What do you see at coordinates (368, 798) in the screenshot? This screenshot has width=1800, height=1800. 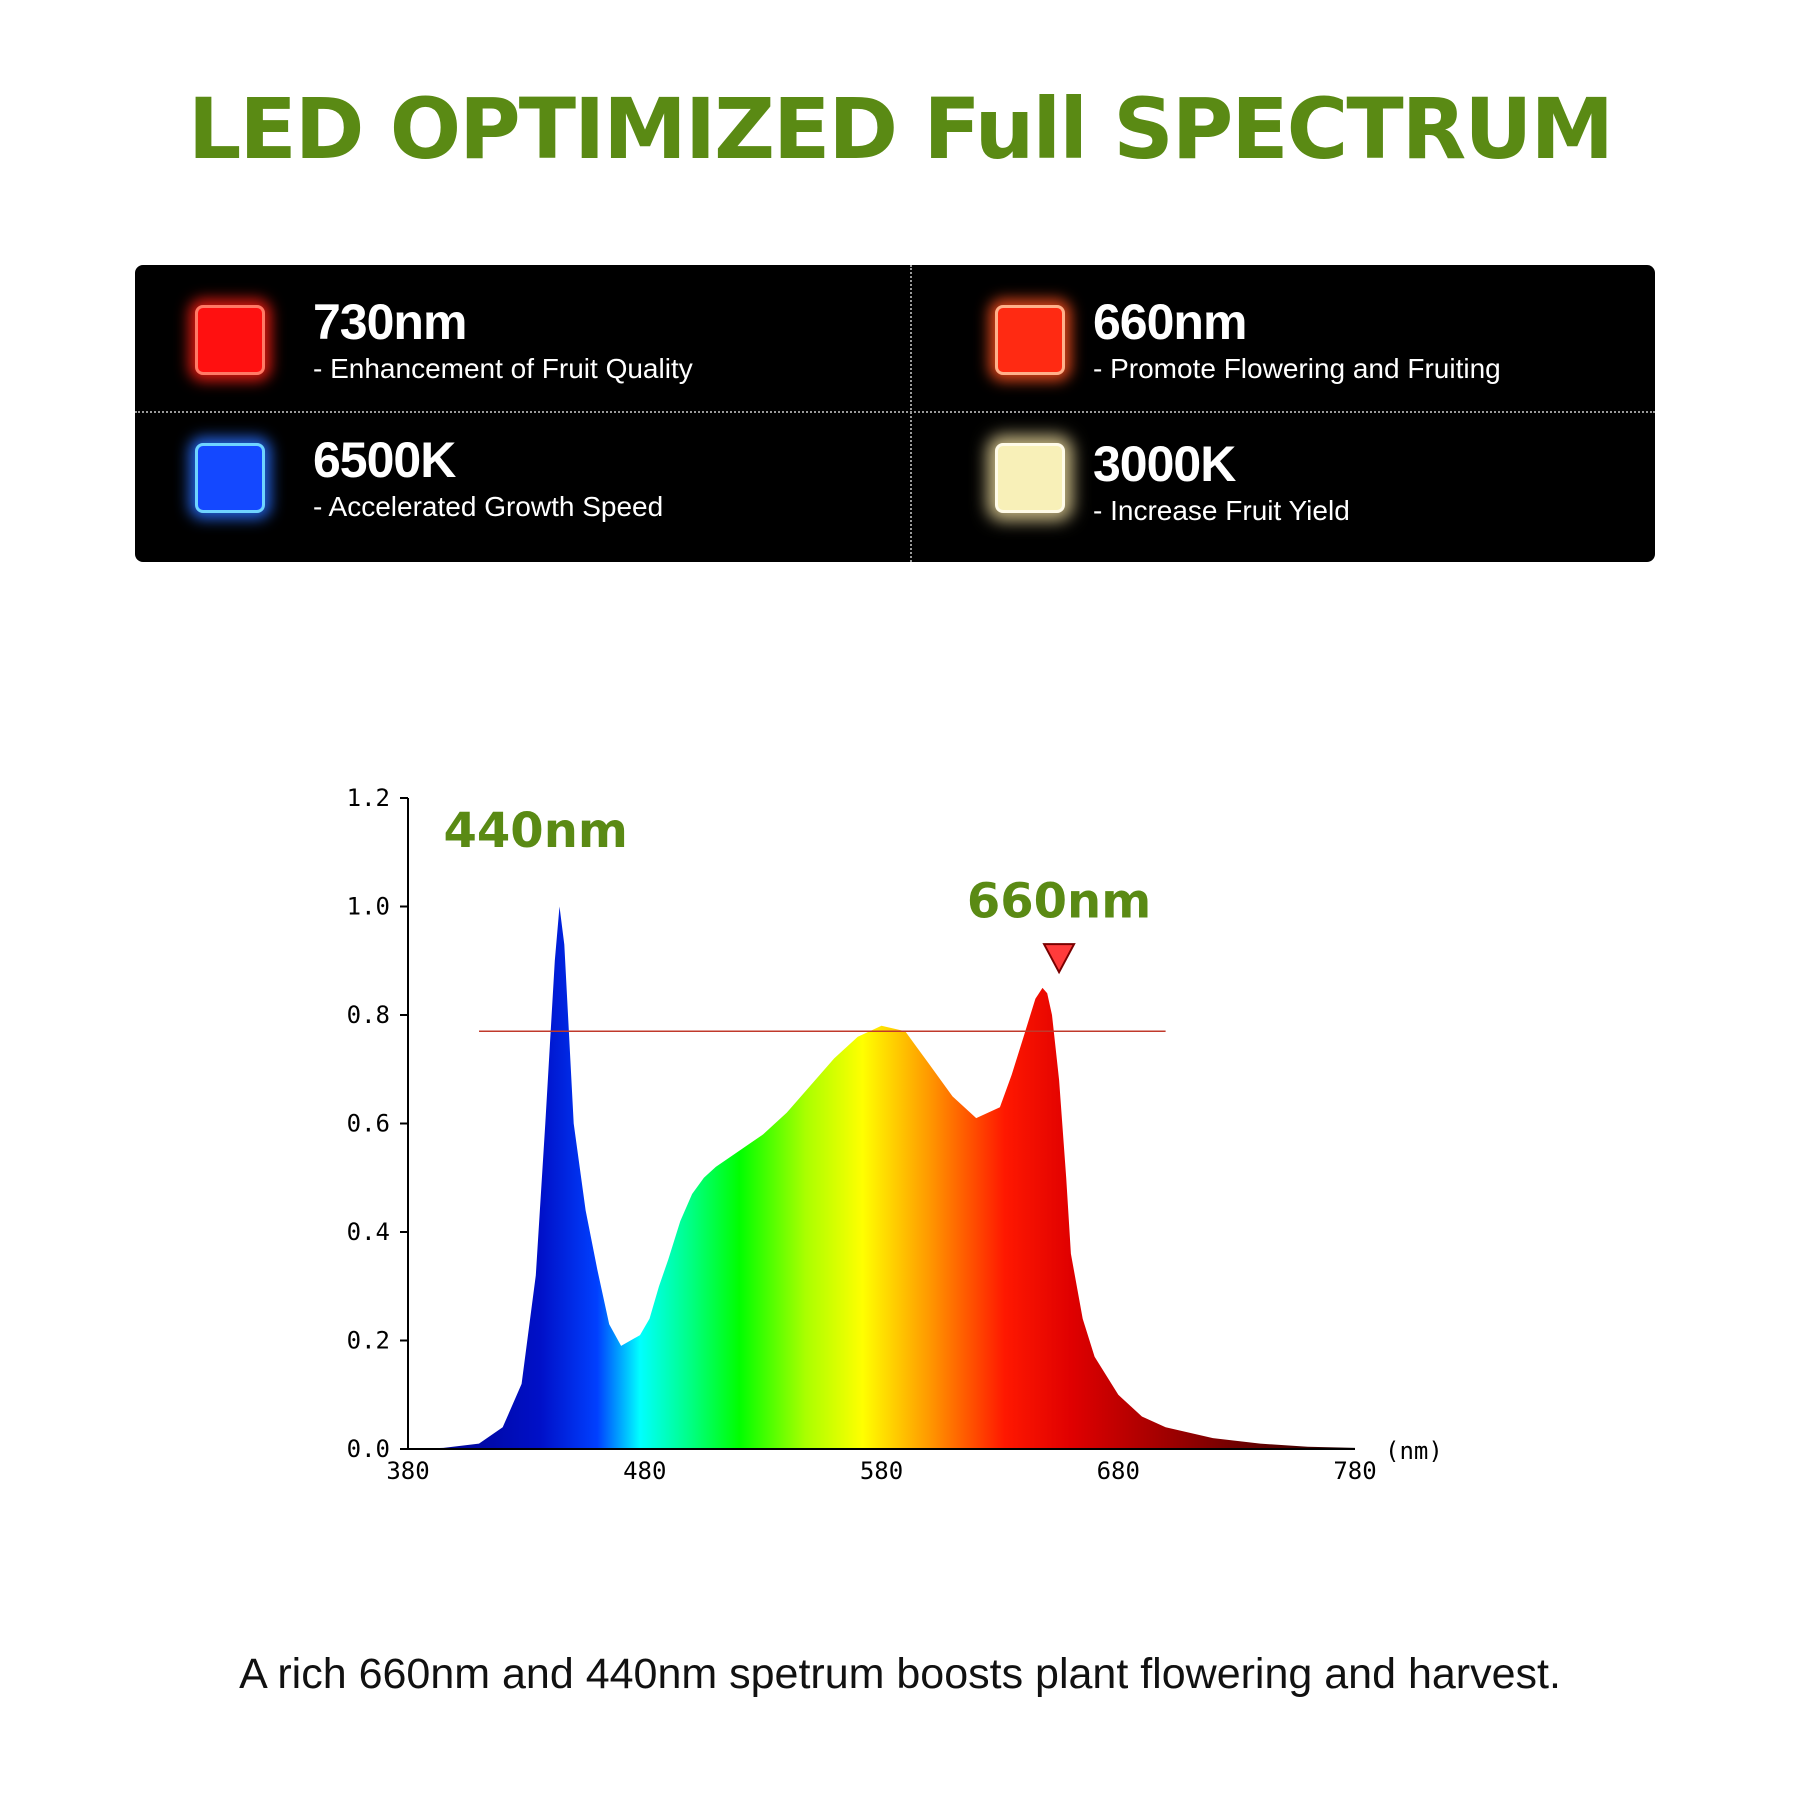 I see `y-tick-label: 1.2` at bounding box center [368, 798].